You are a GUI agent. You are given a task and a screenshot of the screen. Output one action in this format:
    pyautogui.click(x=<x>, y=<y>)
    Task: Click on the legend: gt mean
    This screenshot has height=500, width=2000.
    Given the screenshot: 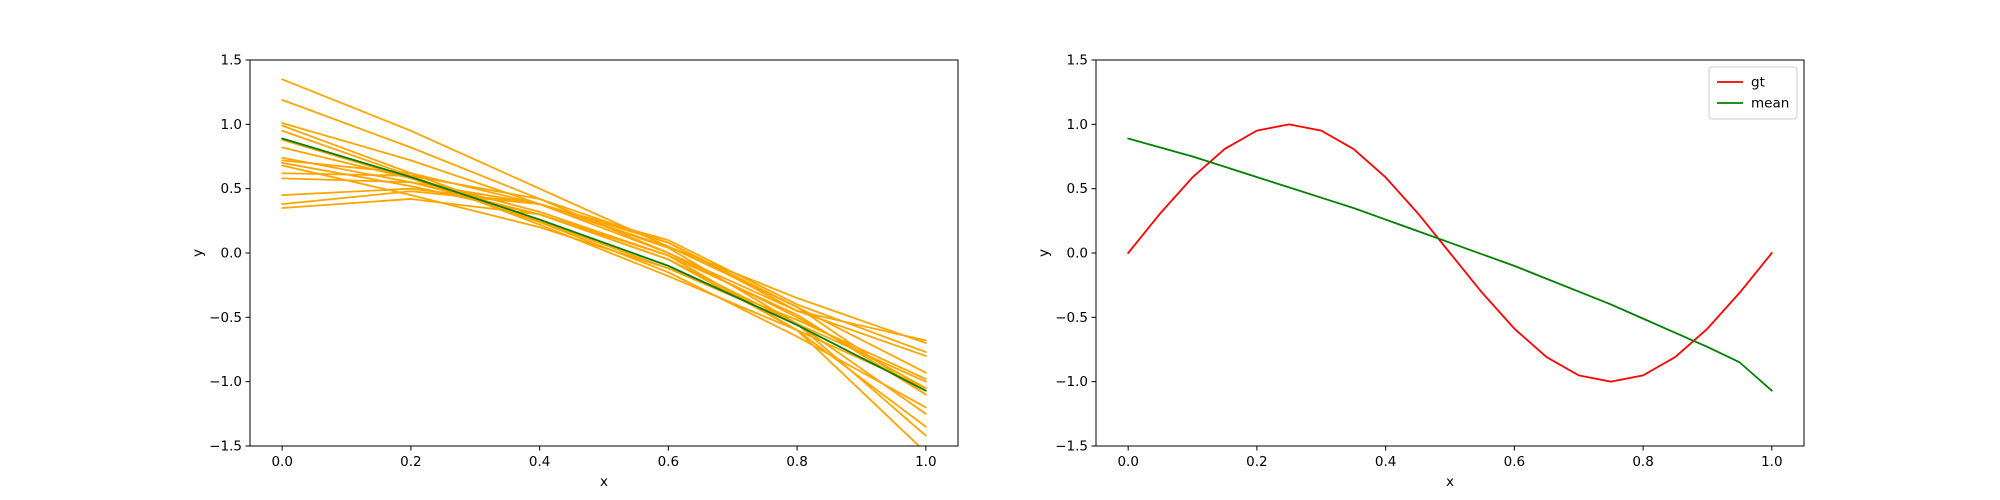 What is the action you would take?
    pyautogui.click(x=1753, y=93)
    